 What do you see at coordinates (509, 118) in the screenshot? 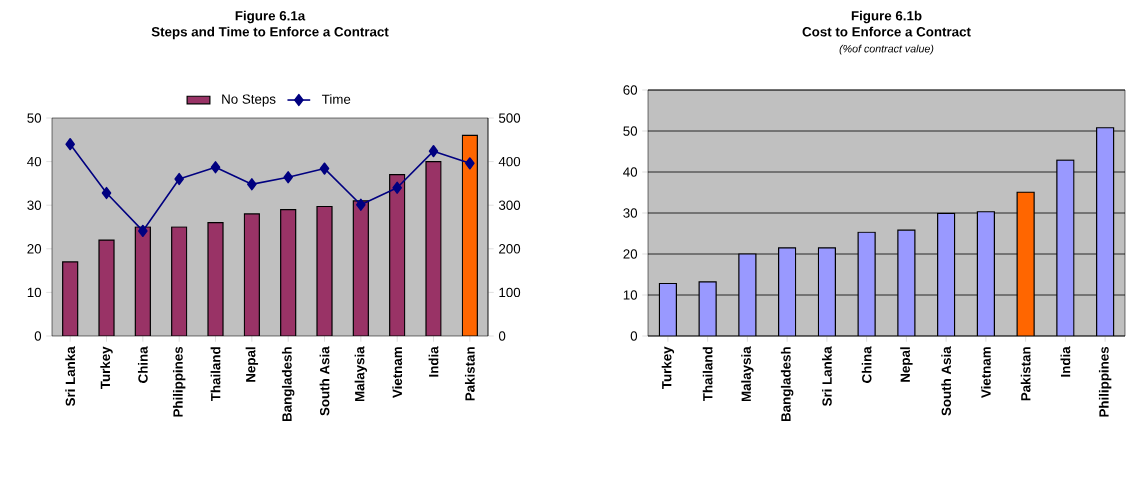
I see `y2-tick-label: 500` at bounding box center [509, 118].